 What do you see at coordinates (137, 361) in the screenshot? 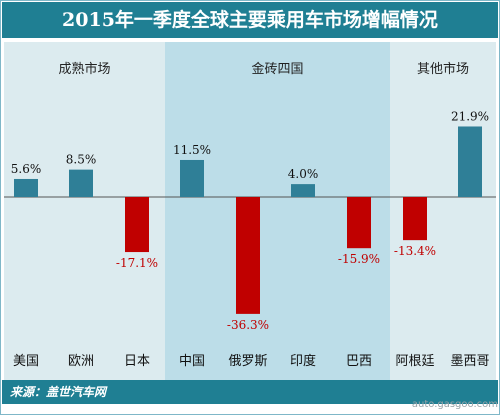
I see `category-label-2: 日本` at bounding box center [137, 361].